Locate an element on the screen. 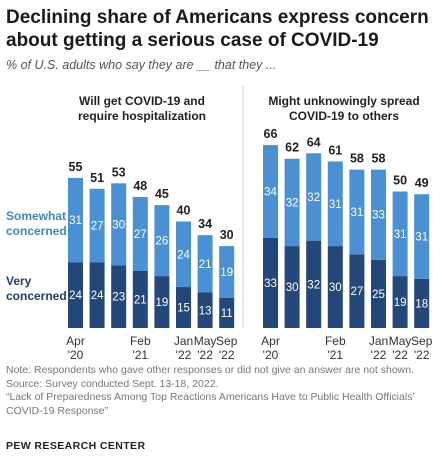 The image size is (442, 462). label-somewhat-p2-3: 31 is located at coordinates (335, 205).